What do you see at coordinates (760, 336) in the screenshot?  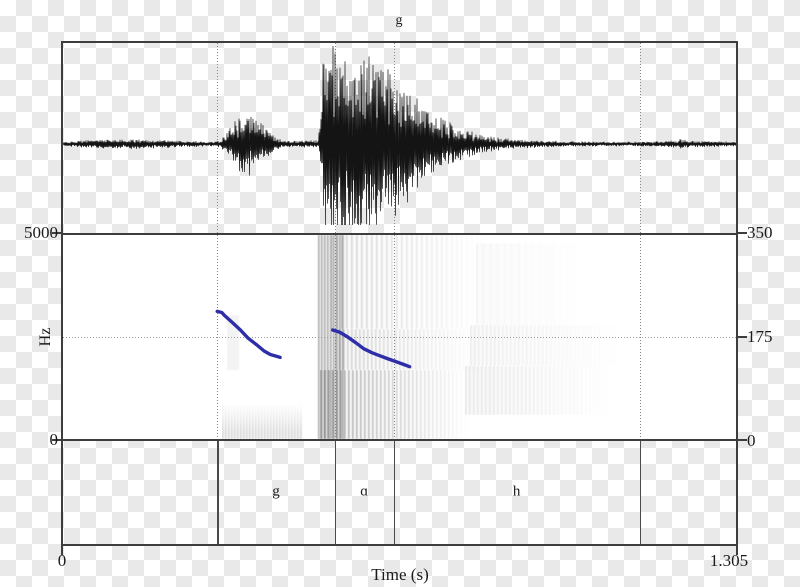 I see `pitch-axis-label-175: 175` at bounding box center [760, 336].